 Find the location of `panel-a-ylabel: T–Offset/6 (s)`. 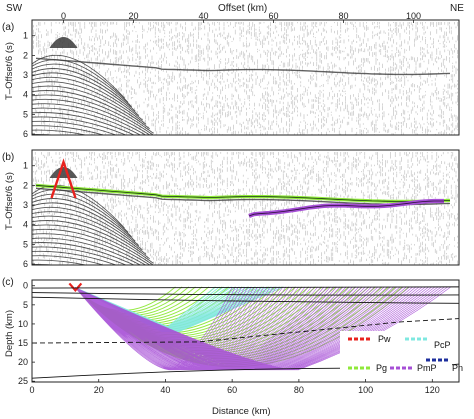

panel-a-ylabel: T–Offset/6 (s) is located at coordinates (9, 71).